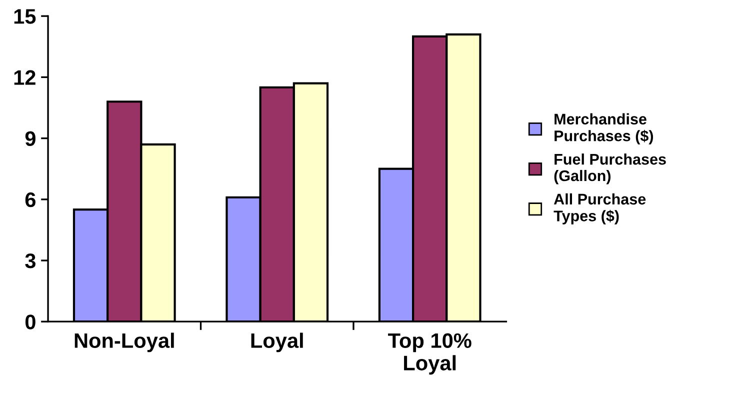 The width and height of the screenshot is (739, 402). Describe the element at coordinates (277, 342) in the screenshot. I see `x-tick-label: Loyal` at that location.